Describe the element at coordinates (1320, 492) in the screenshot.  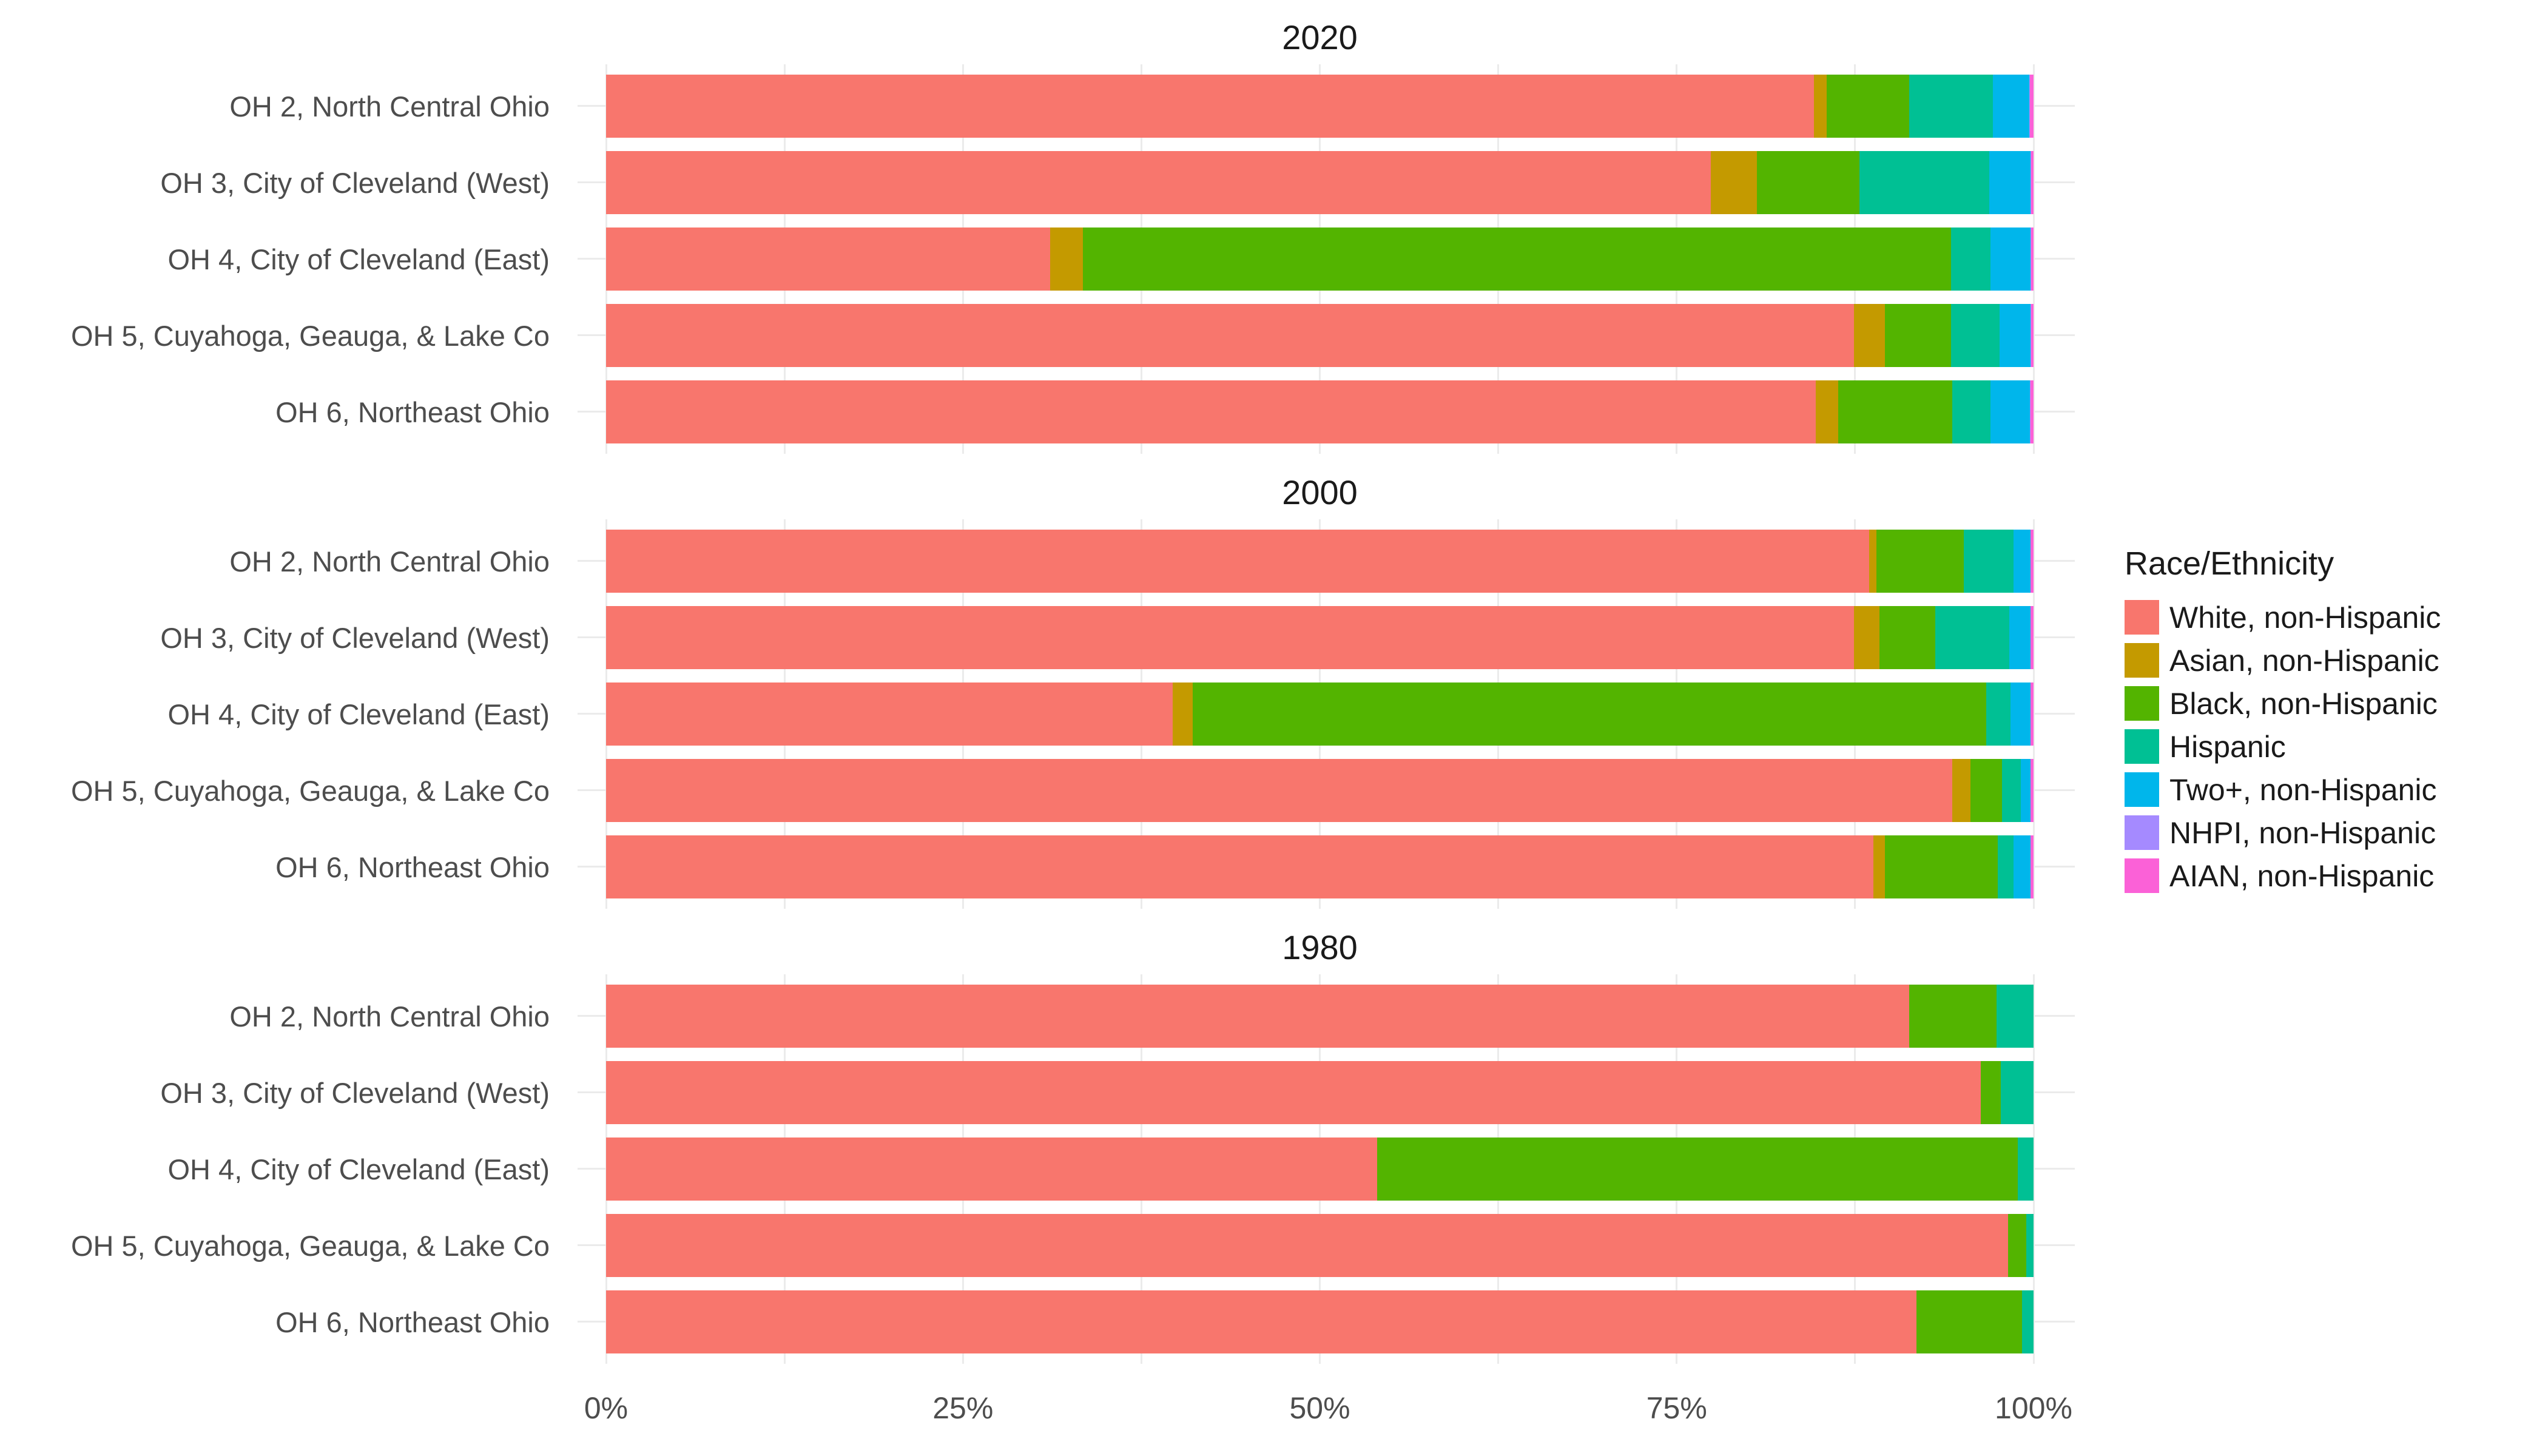
I see `panel-title: 2000` at that location.